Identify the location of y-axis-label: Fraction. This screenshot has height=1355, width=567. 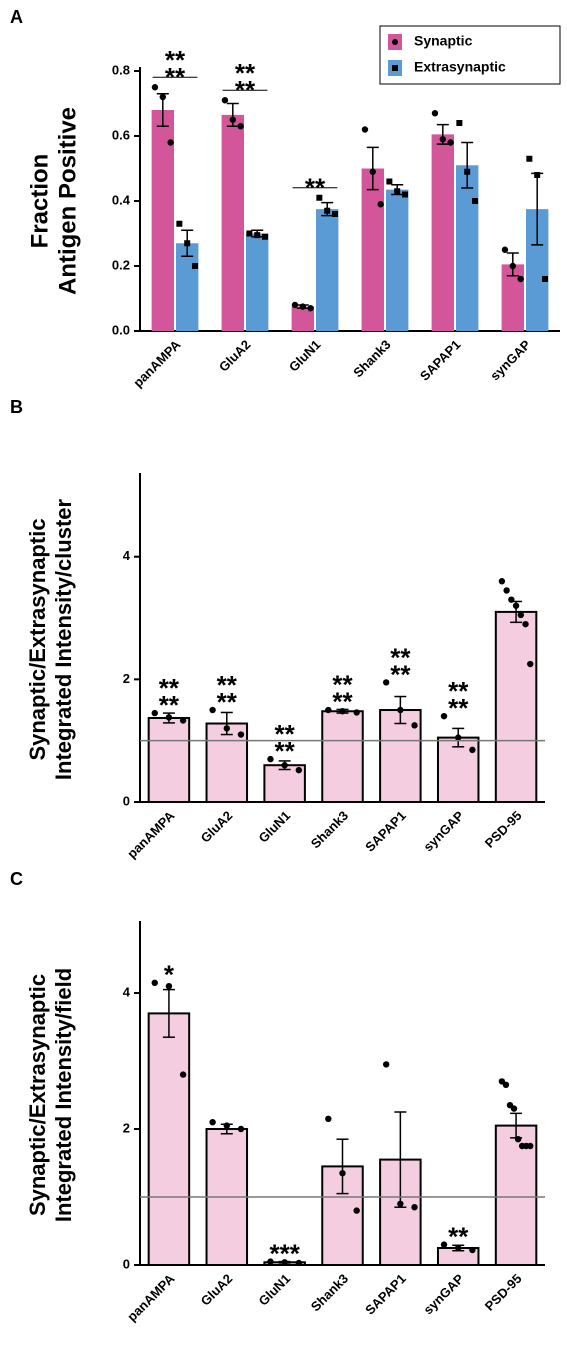
(39, 201).